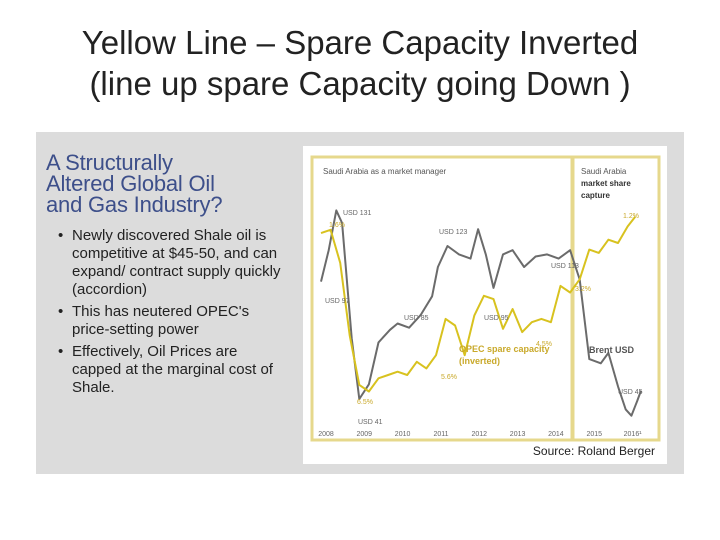 The width and height of the screenshot is (720, 540). Describe the element at coordinates (453, 232) in the screenshot. I see `annotation-usd-123: USD 123` at that location.